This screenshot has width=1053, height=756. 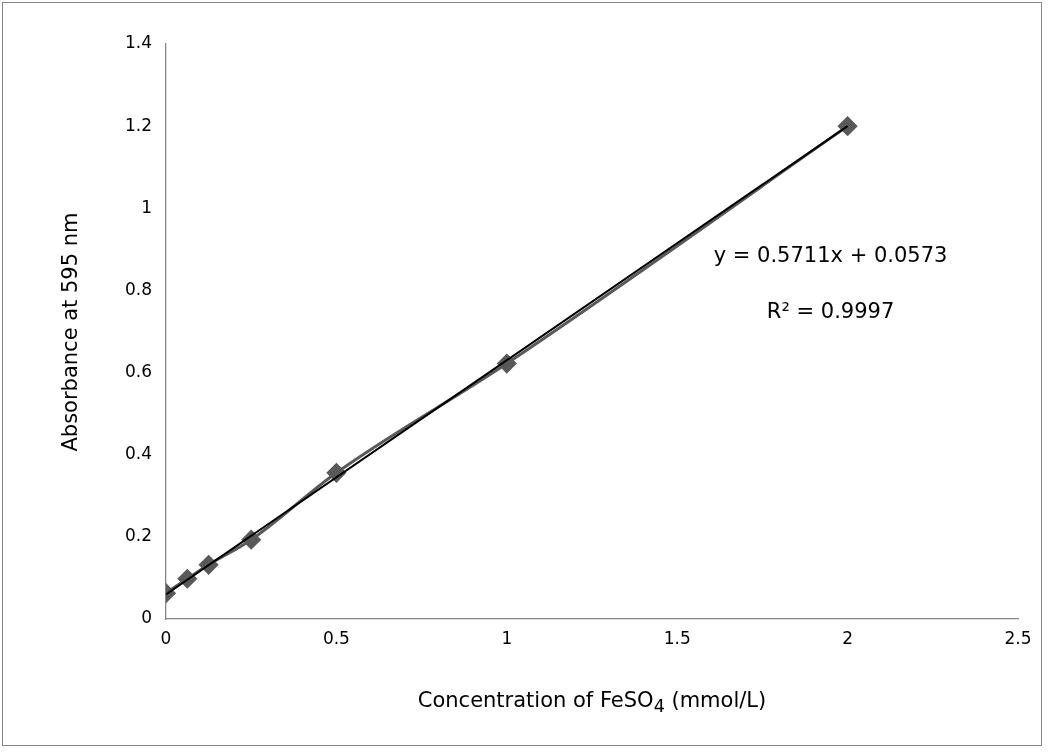 What do you see at coordinates (848, 126) in the screenshot?
I see `point` at bounding box center [848, 126].